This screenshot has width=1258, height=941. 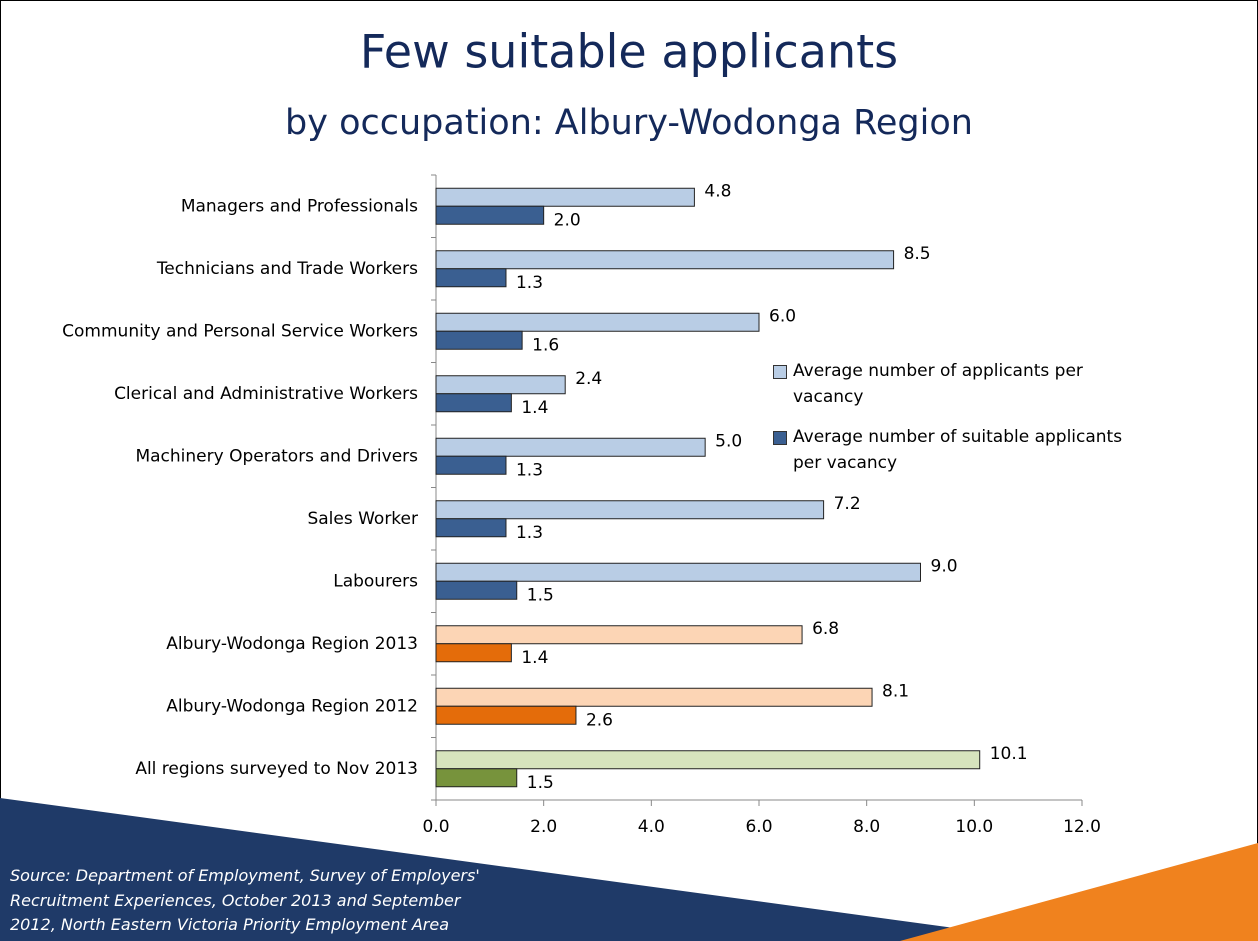 What do you see at coordinates (629, 52) in the screenshot?
I see `chart-title: Few suitable applicants` at bounding box center [629, 52].